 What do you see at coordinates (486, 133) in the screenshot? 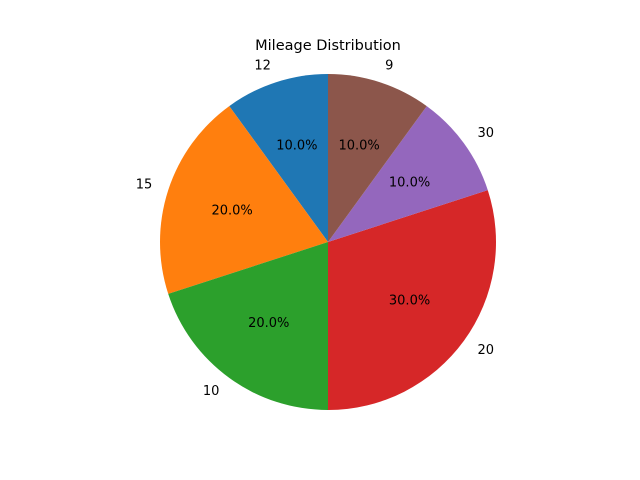
I see `slice-label-30: 30` at bounding box center [486, 133].